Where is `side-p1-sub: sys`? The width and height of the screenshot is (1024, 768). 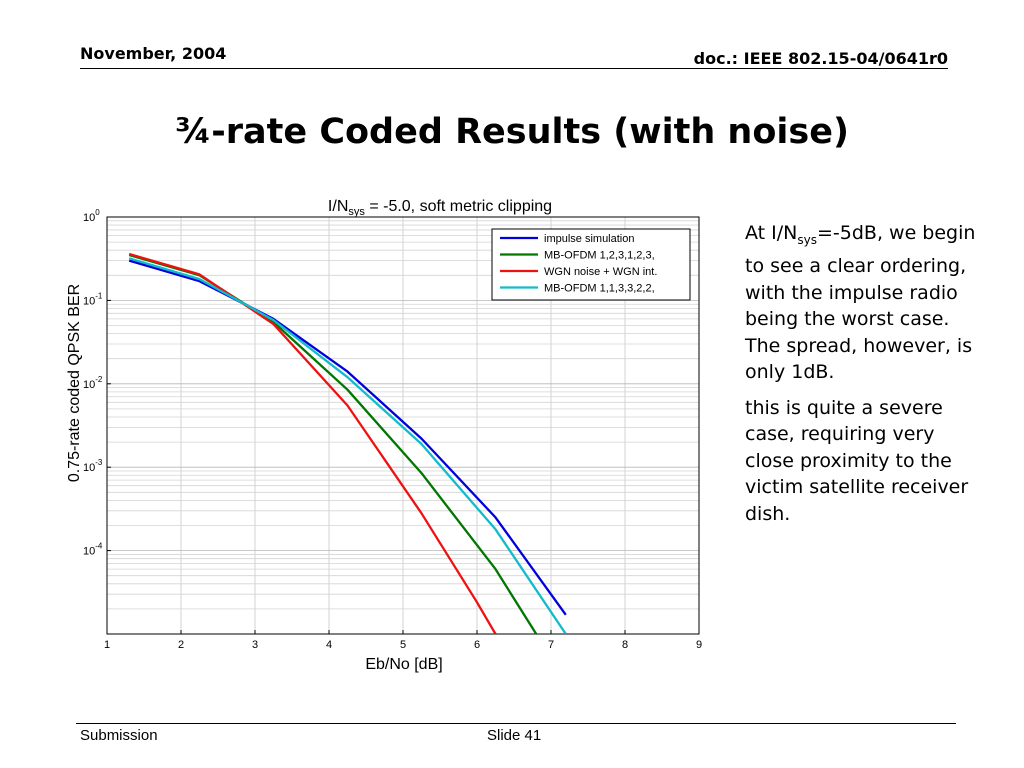
side-p1-sub: sys is located at coordinates (807, 239).